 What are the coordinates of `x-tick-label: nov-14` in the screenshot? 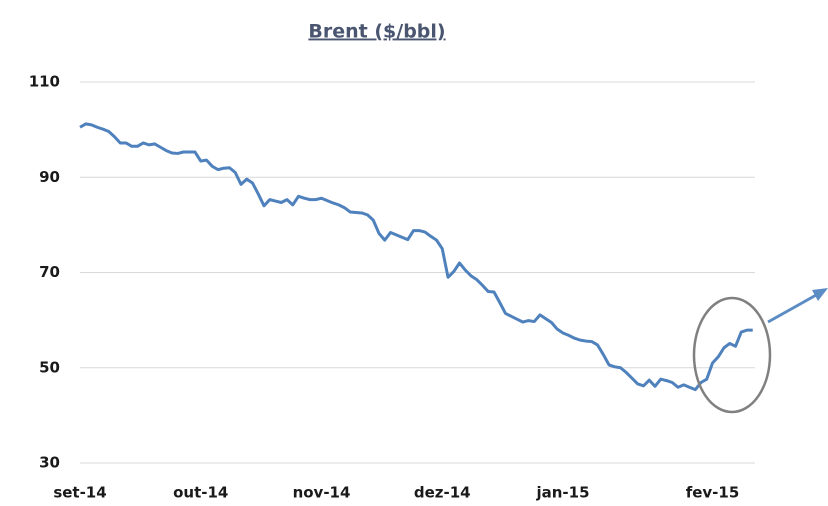 It's located at (322, 493).